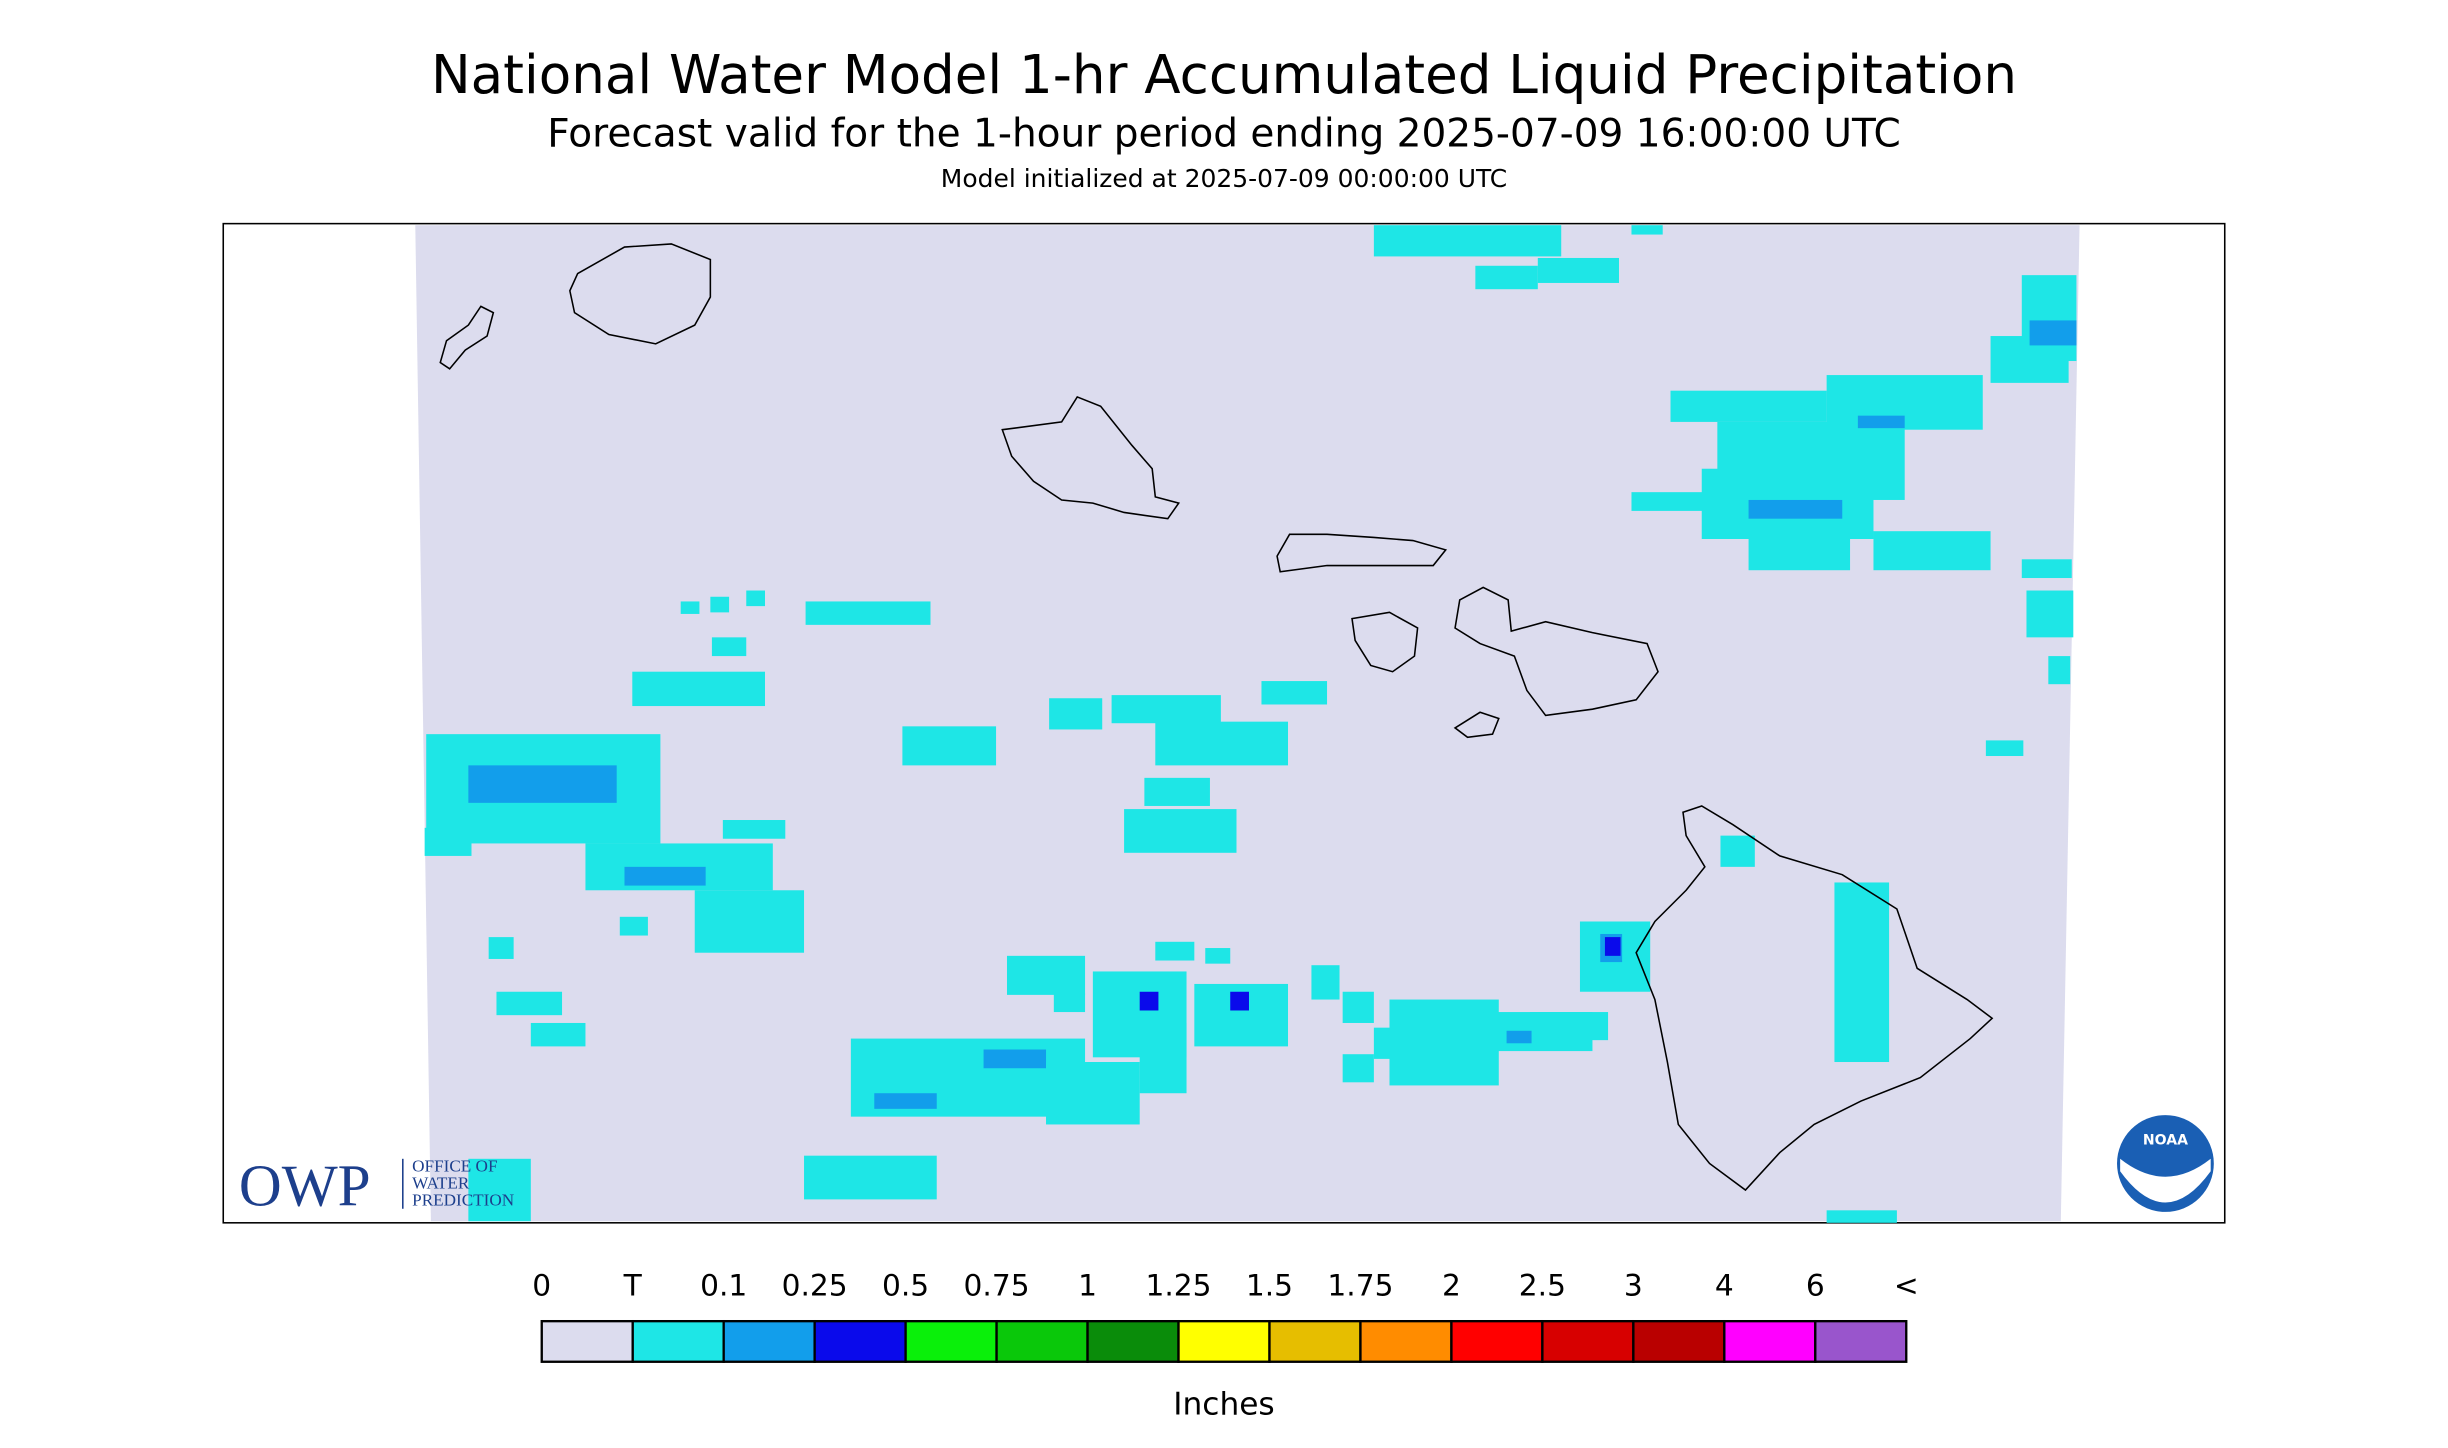 This screenshot has height=1448, width=2448. What do you see at coordinates (1906, 1284) in the screenshot?
I see `legend-label: <` at bounding box center [1906, 1284].